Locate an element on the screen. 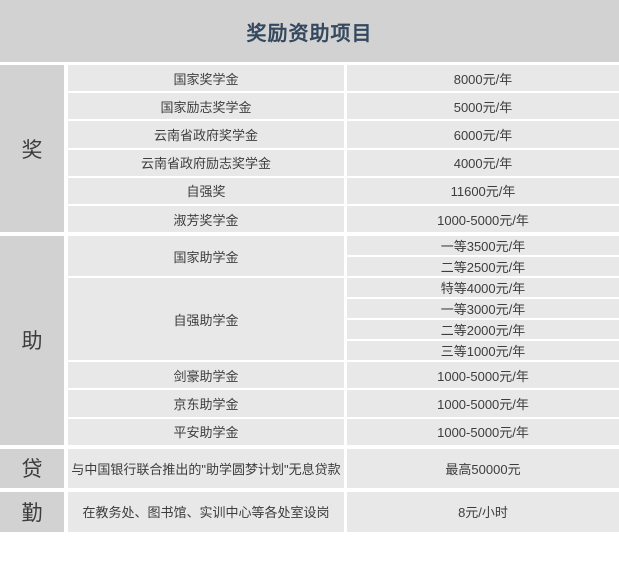 This screenshot has width=619, height=576. program-amount: 11600元/年 is located at coordinates (483, 190).